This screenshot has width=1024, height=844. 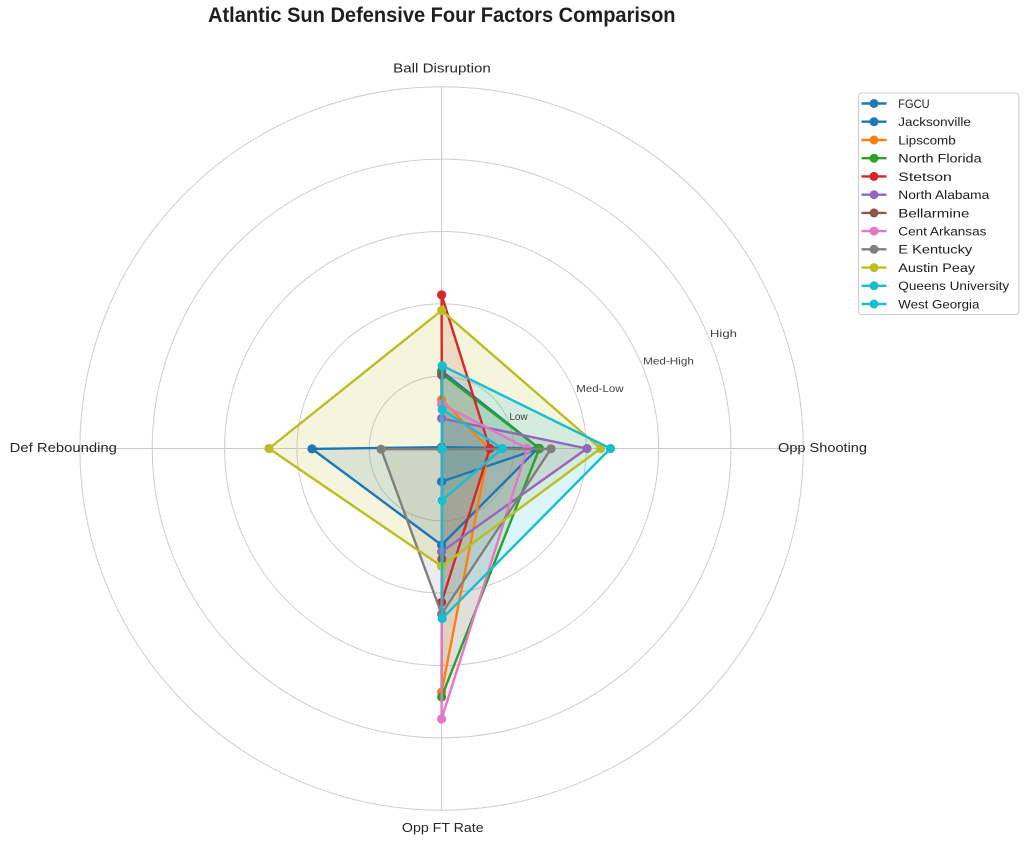 What do you see at coordinates (518, 417) in the screenshot?
I see `svg-text: Low` at bounding box center [518, 417].